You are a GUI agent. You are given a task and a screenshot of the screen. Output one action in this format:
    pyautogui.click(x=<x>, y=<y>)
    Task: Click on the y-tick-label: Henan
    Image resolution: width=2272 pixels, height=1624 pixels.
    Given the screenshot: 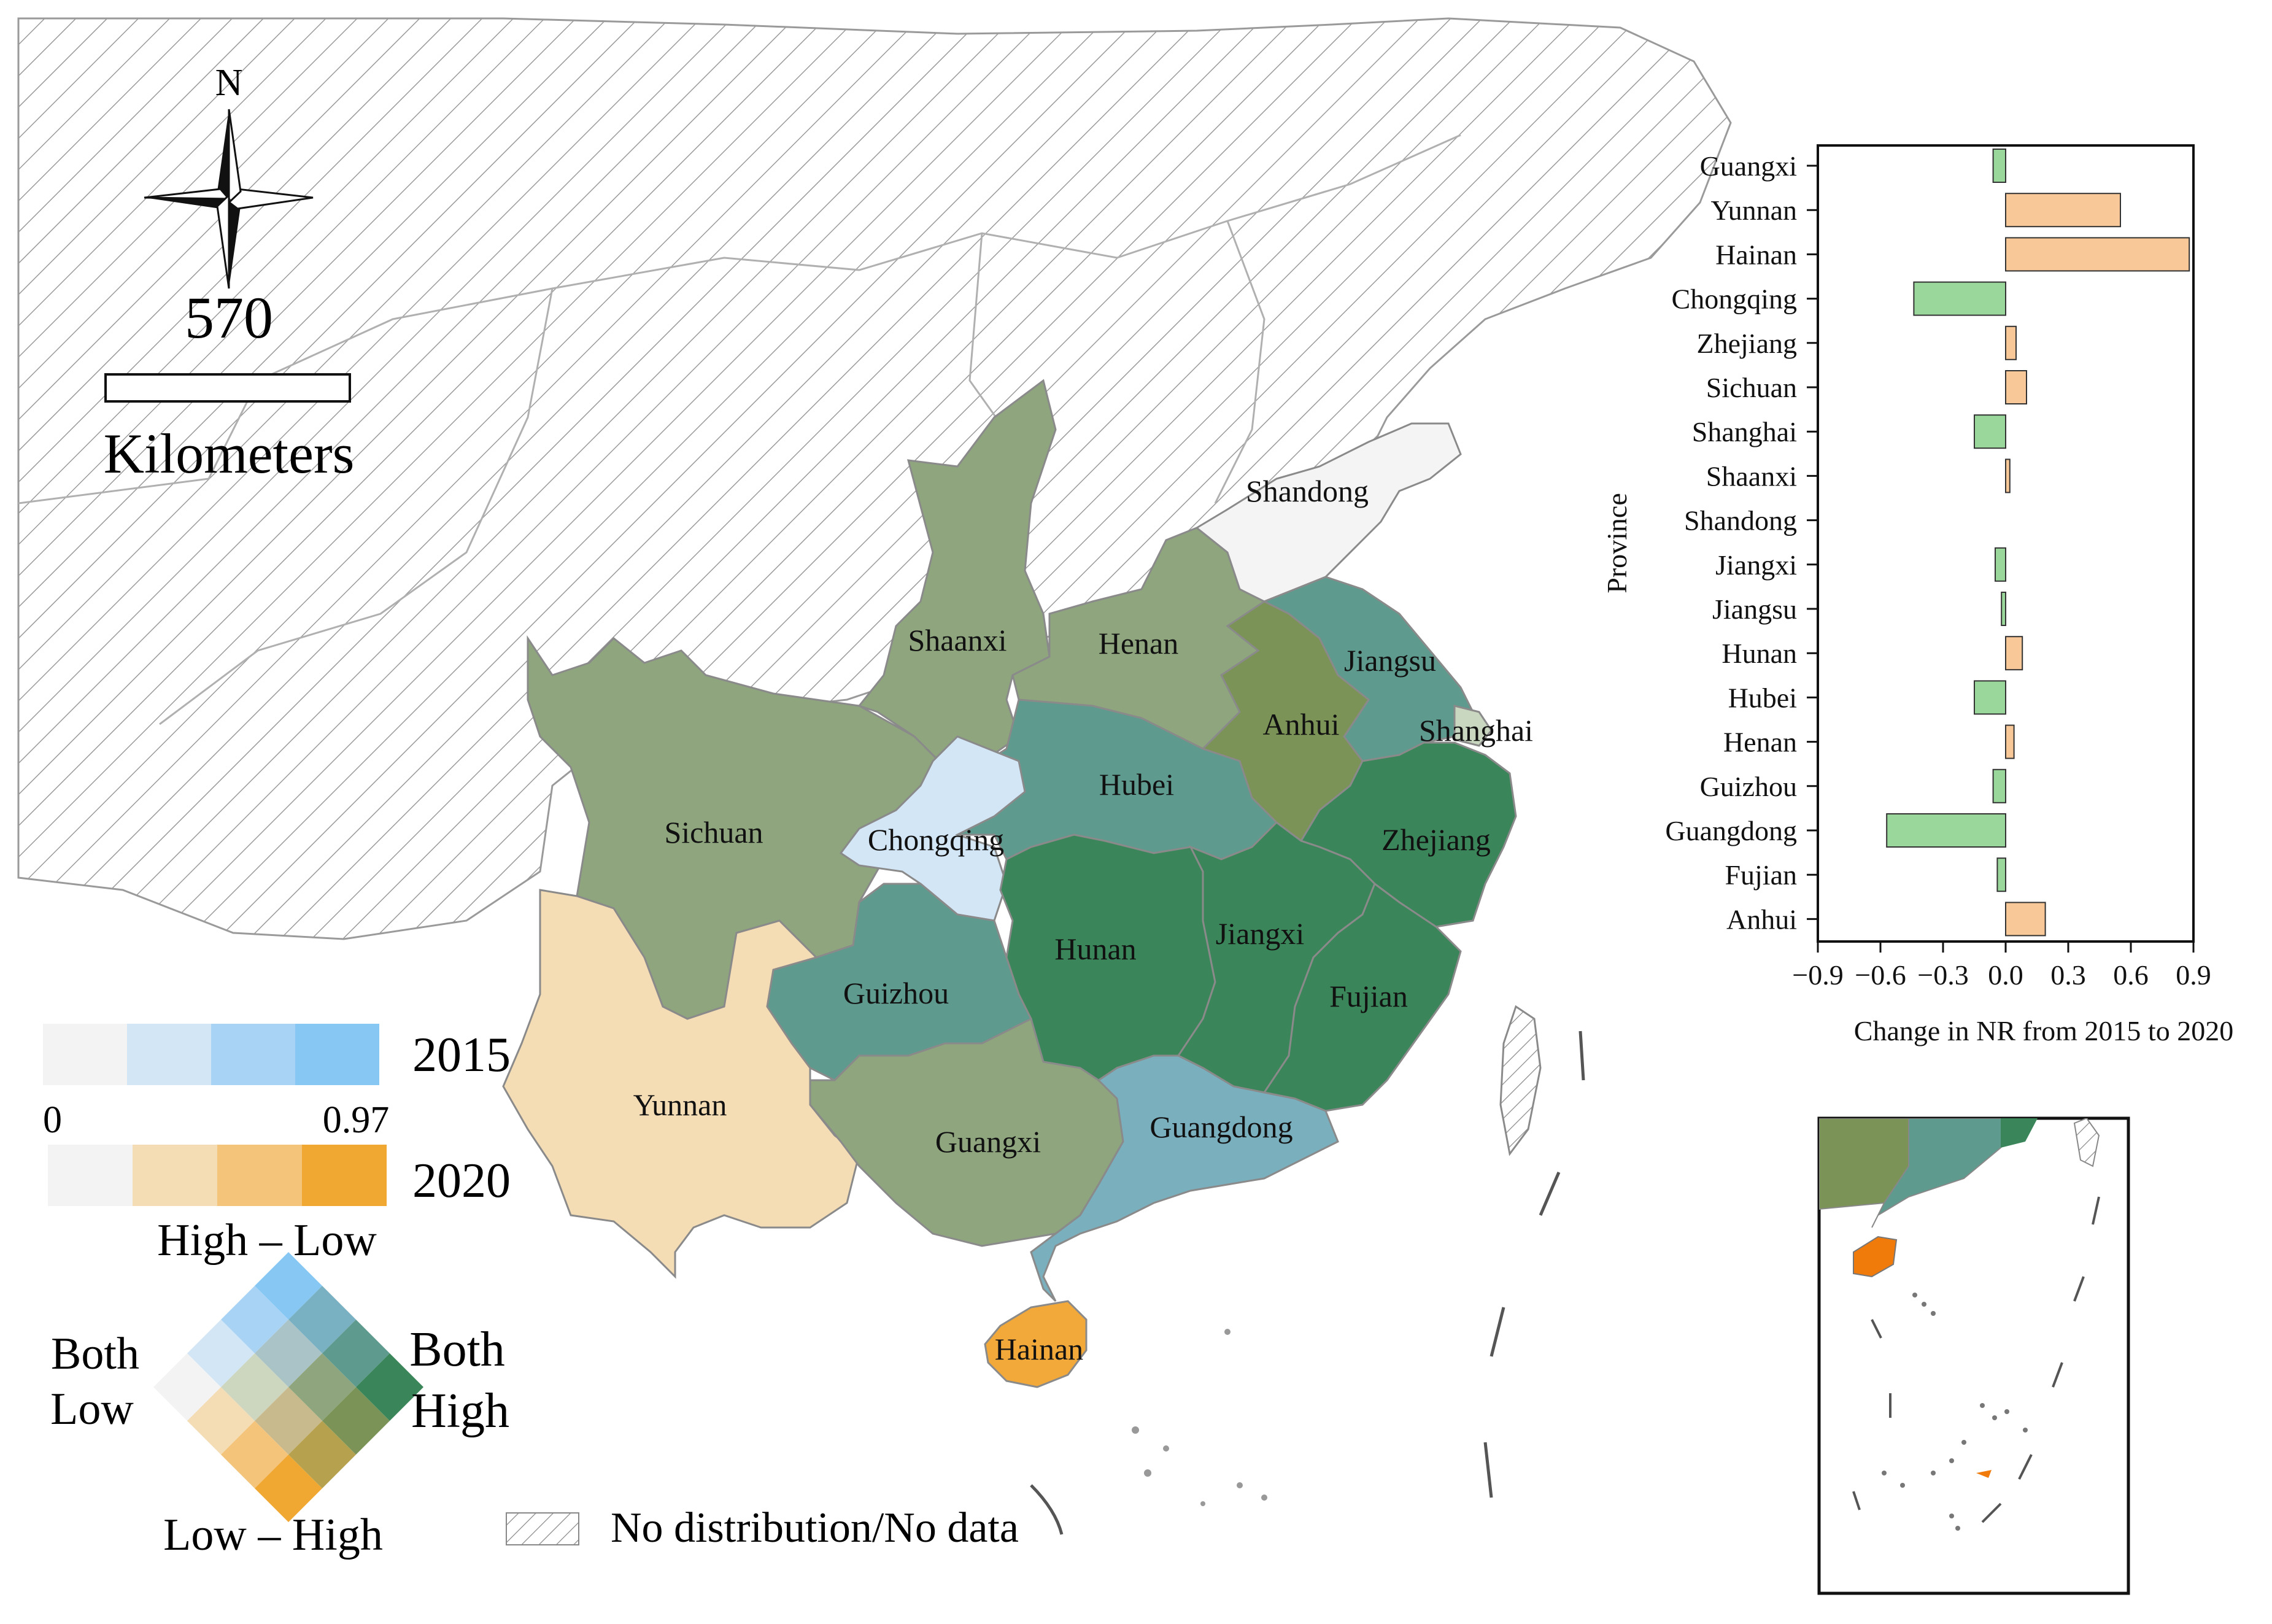 What is the action you would take?
    pyautogui.click(x=1760, y=742)
    